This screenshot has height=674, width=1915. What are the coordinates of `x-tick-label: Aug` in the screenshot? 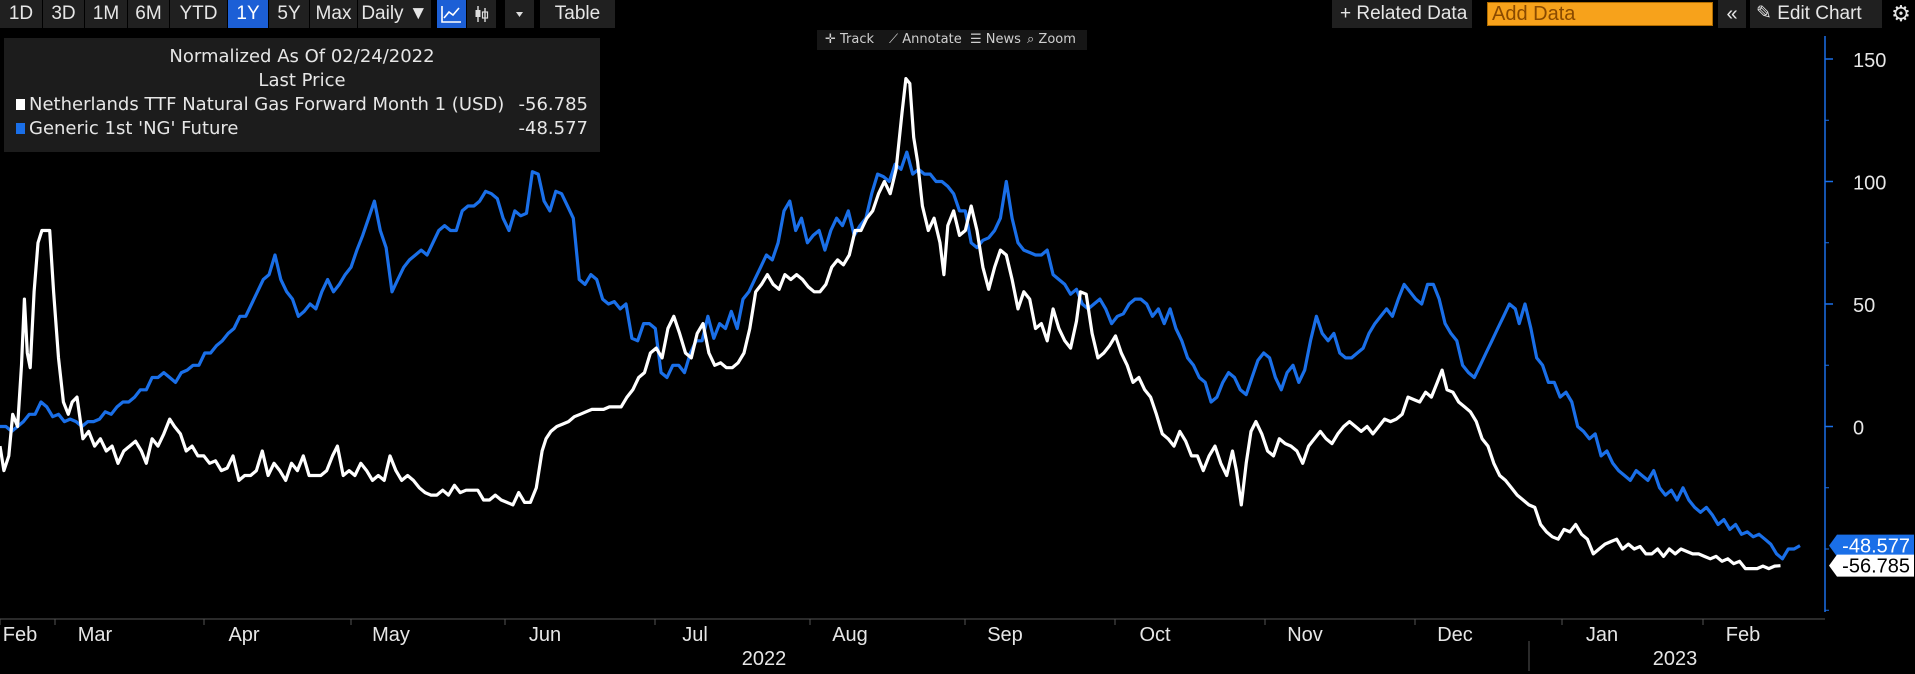 It's located at (850, 635).